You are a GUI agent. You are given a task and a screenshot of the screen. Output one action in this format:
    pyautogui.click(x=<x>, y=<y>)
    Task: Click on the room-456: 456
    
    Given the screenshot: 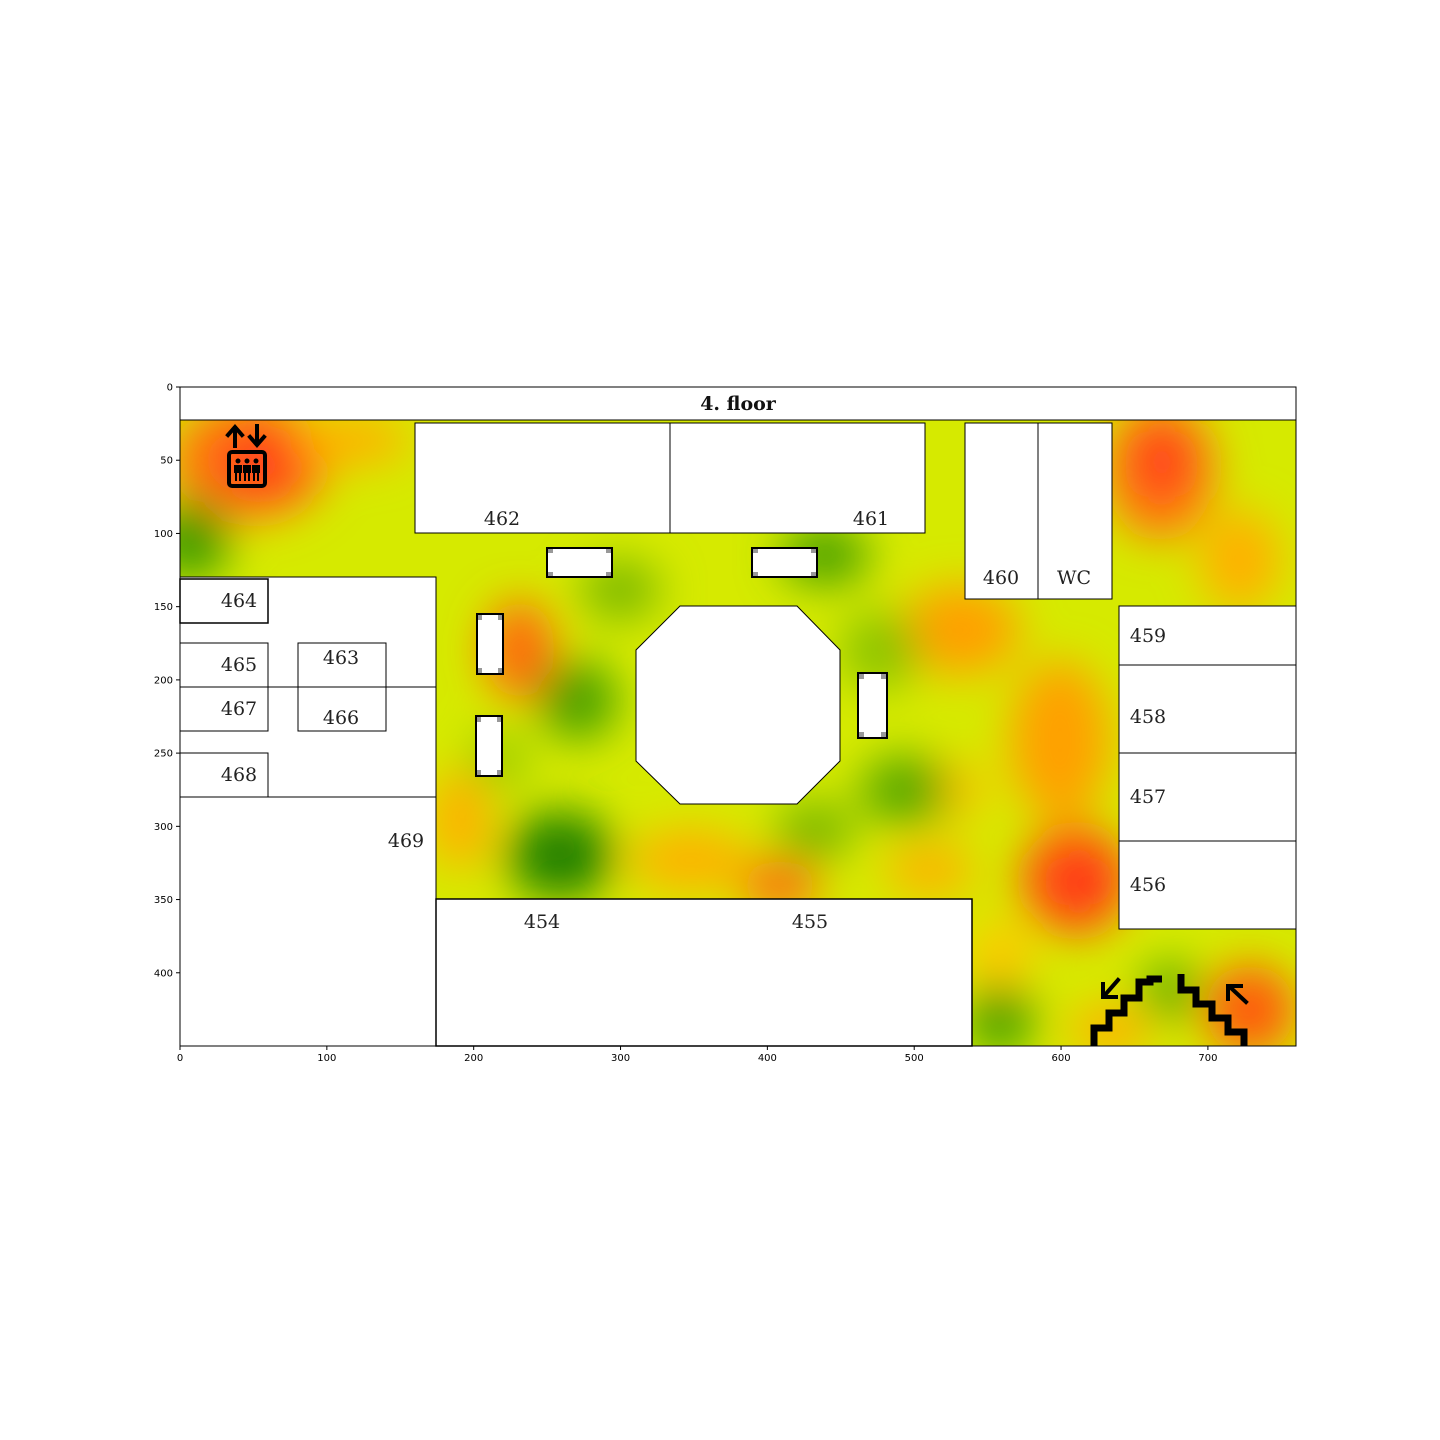 What is the action you would take?
    pyautogui.click(x=1207, y=885)
    